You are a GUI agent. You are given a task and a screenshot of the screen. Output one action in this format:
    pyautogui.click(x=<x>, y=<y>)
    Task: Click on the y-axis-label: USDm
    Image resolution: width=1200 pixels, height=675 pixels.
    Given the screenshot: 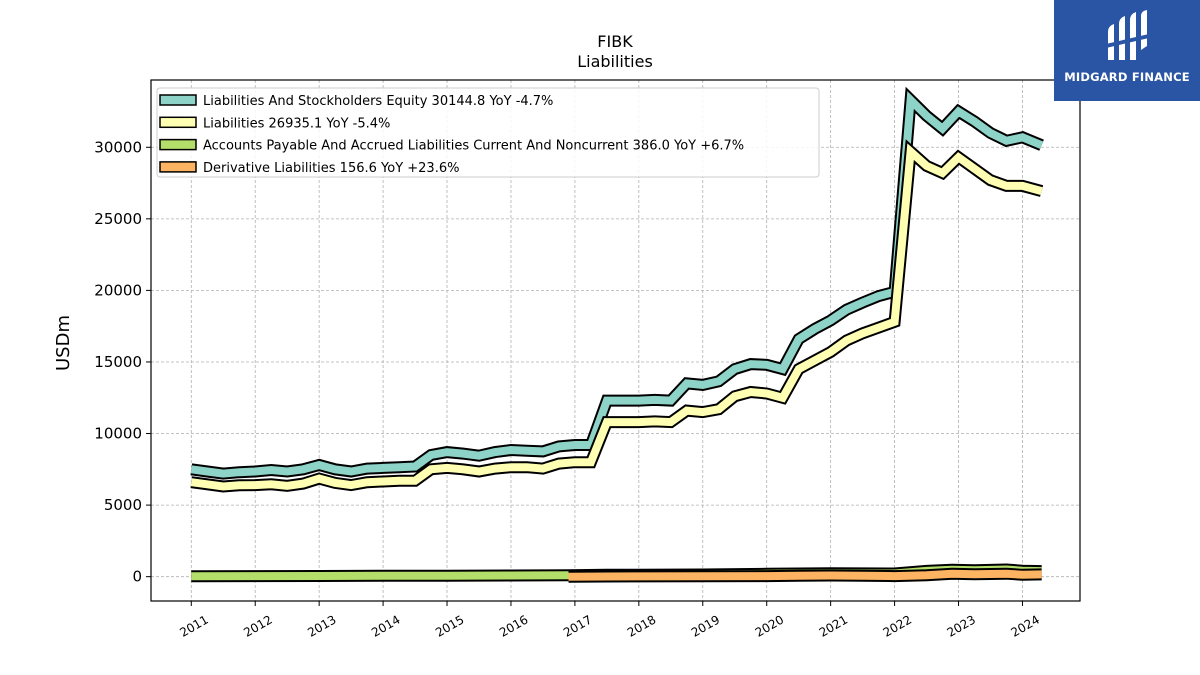 What is the action you would take?
    pyautogui.click(x=63, y=343)
    